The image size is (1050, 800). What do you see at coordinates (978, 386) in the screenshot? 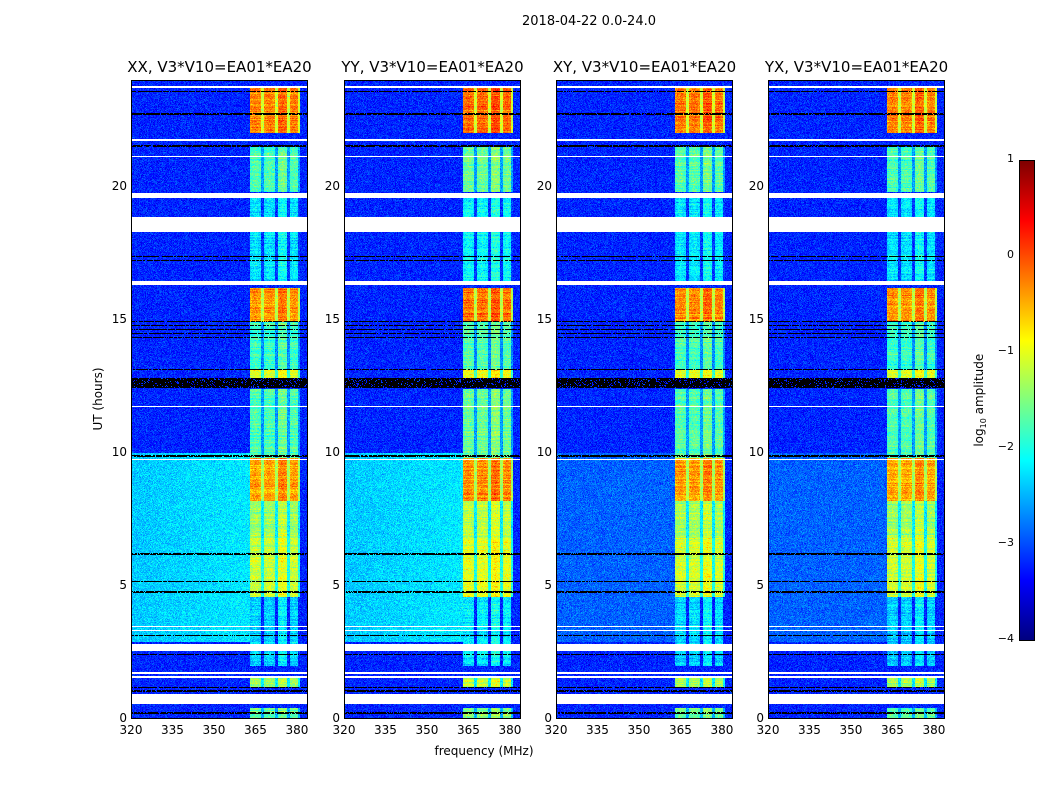
I see `colorbar-label-suffix: amplitude` at bounding box center [978, 386].